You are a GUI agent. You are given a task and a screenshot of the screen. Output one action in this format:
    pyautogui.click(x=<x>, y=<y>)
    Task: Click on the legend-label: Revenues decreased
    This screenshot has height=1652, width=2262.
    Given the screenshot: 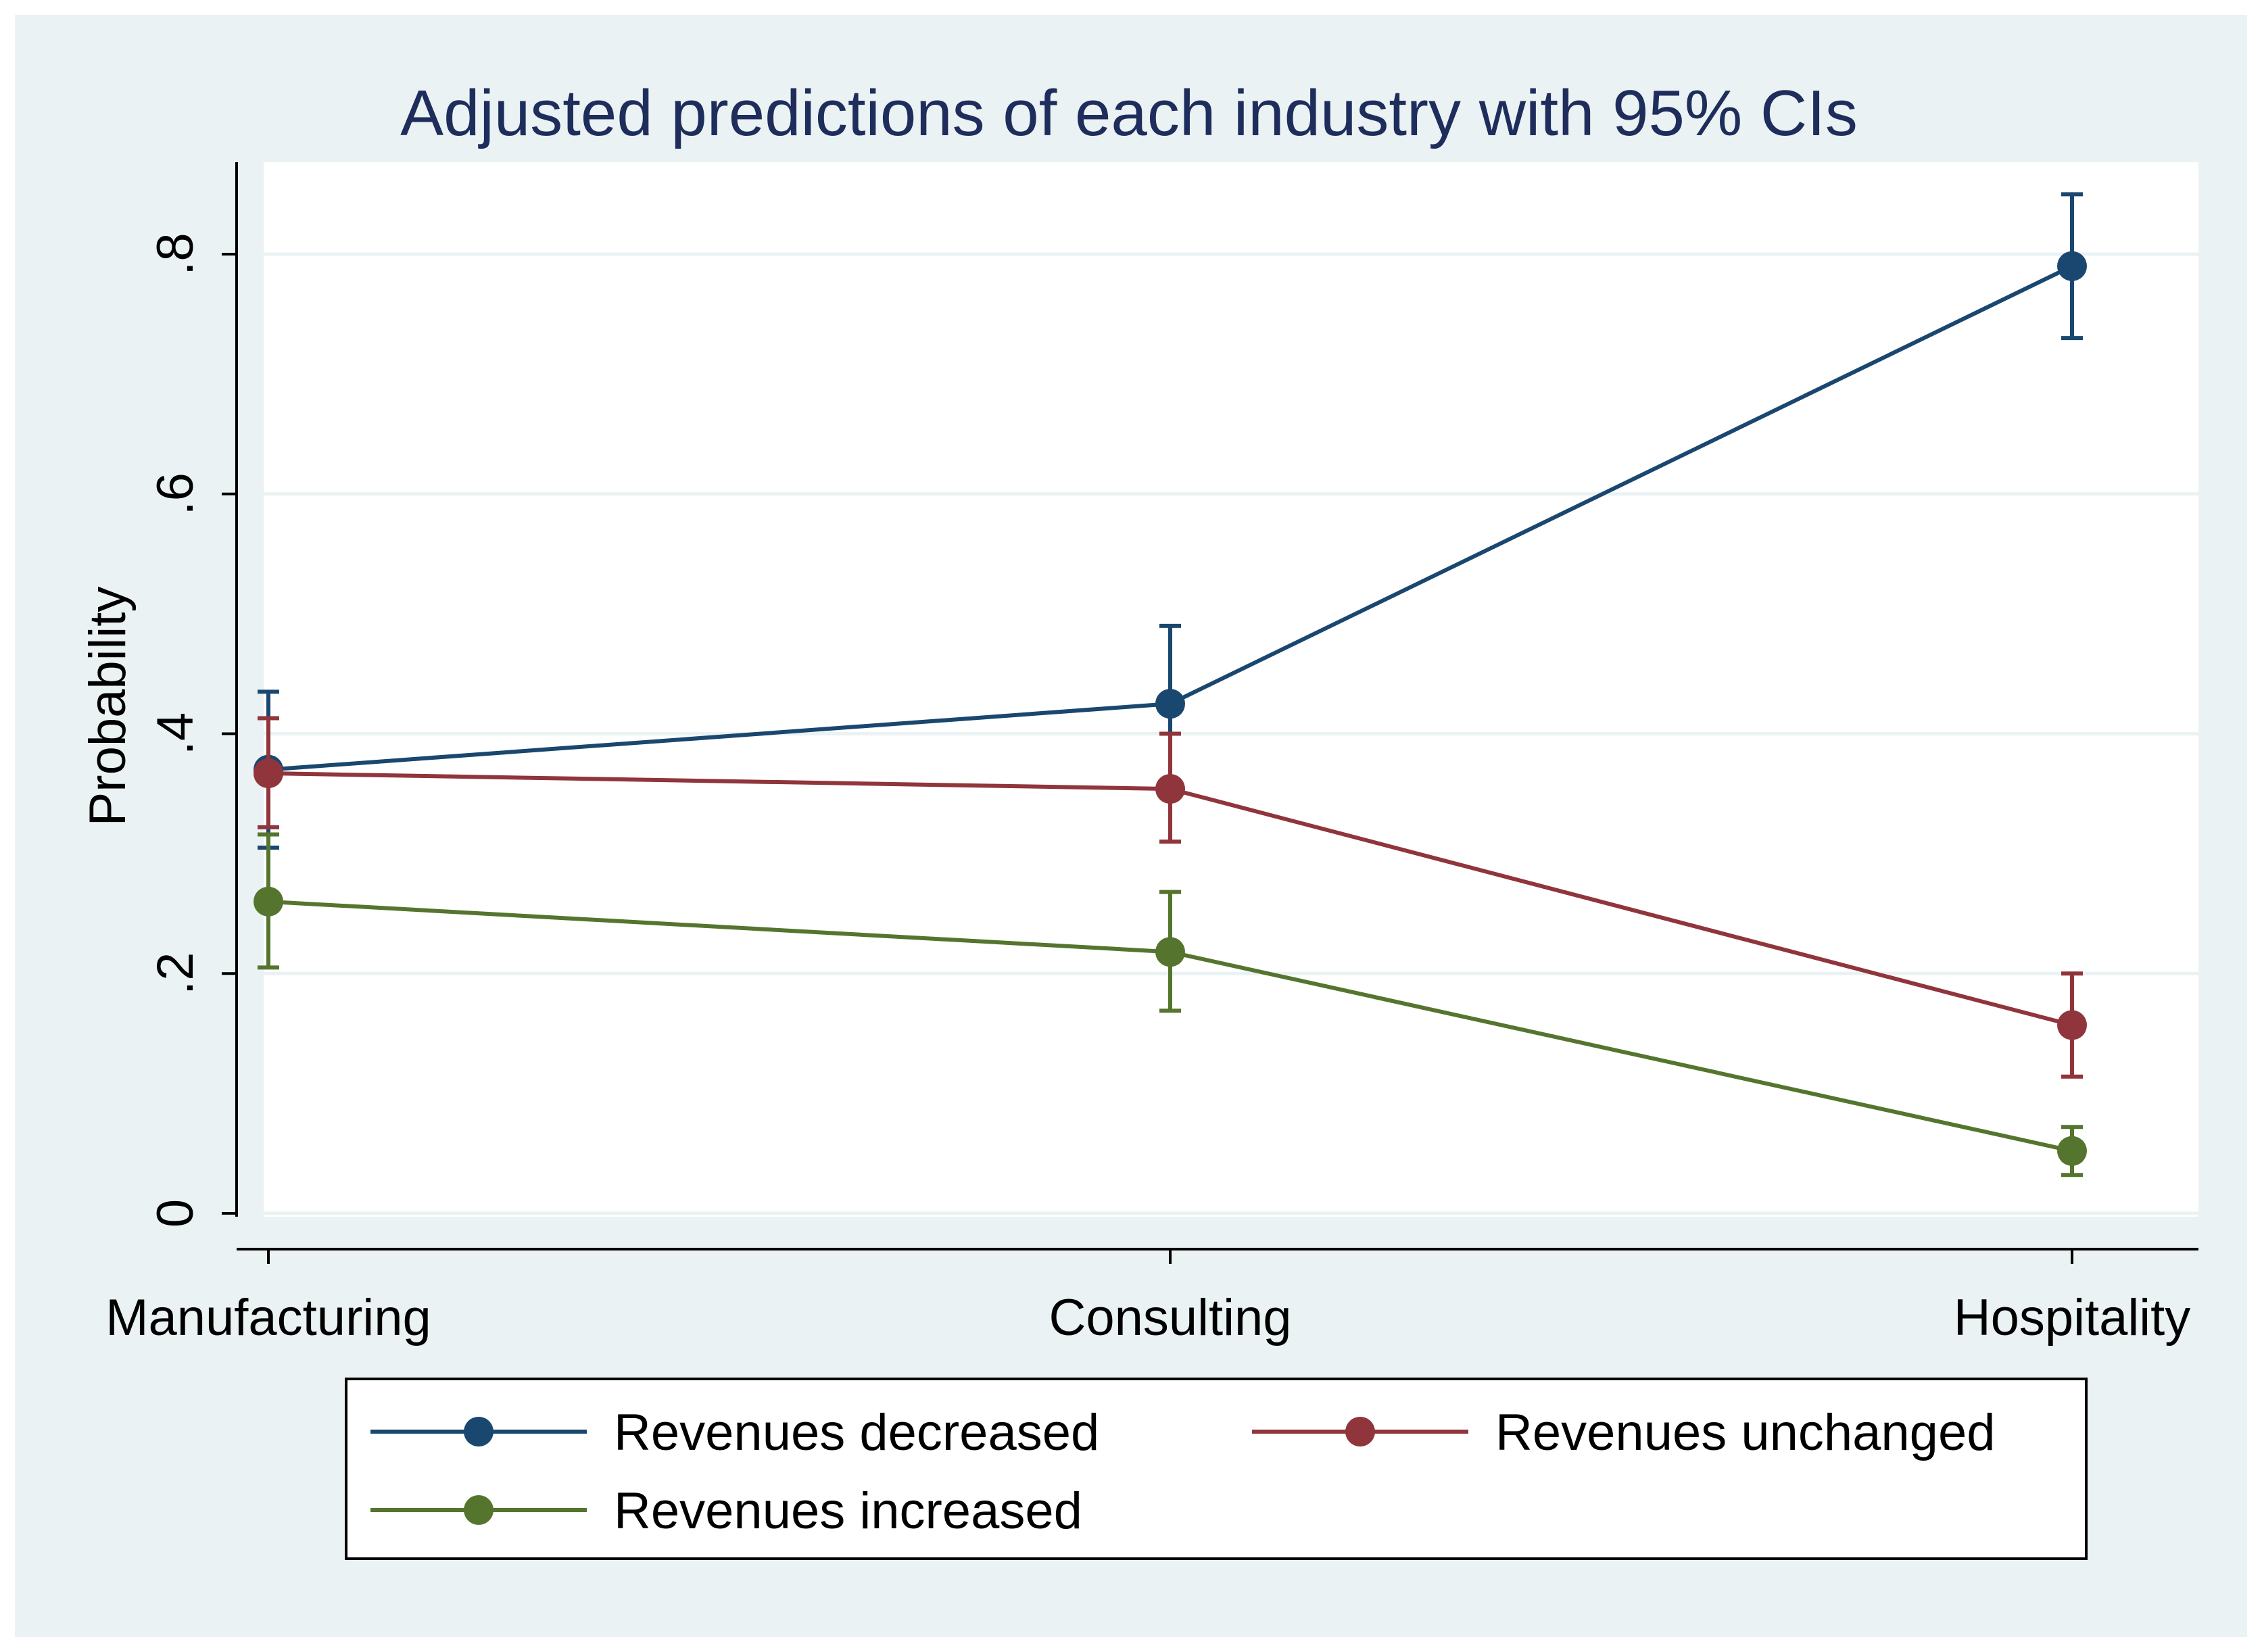 What is the action you would take?
    pyautogui.click(x=856, y=1432)
    